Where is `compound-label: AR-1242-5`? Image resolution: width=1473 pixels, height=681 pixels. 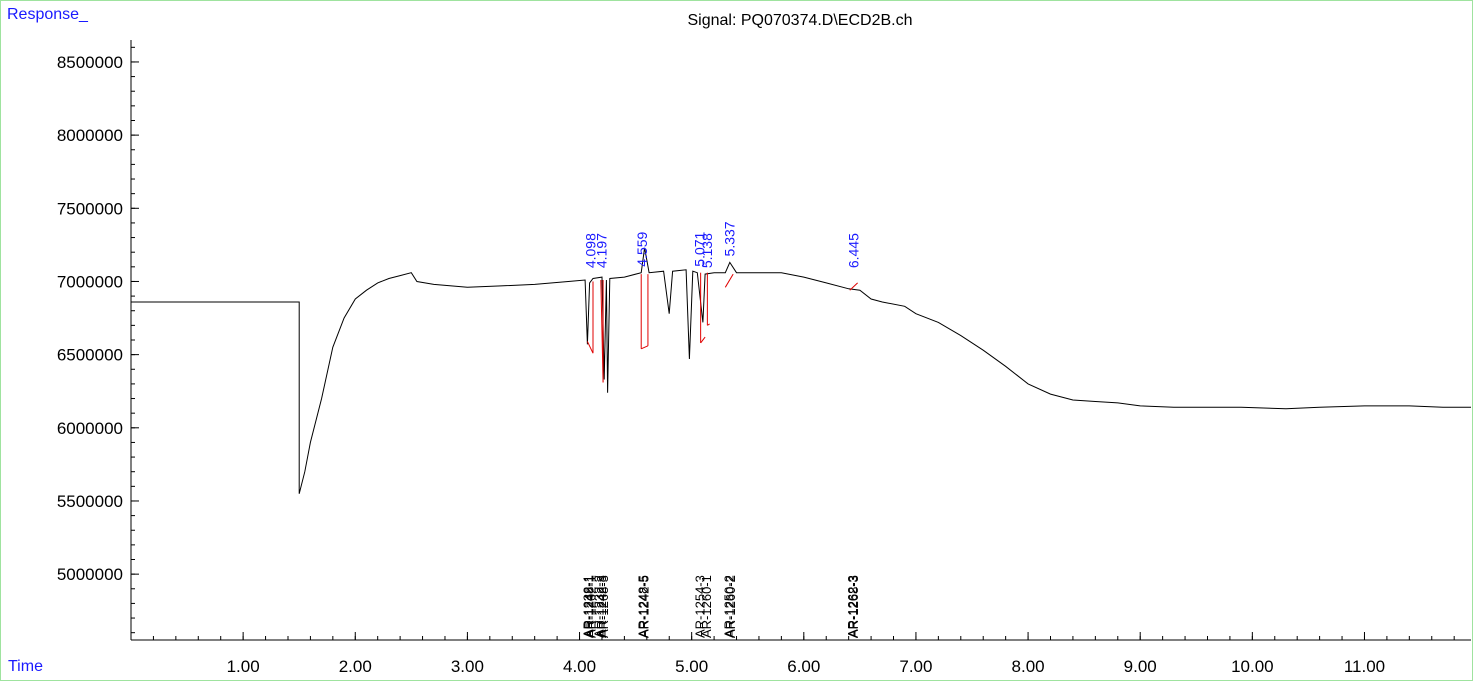
compound-label: AR-1242-5 is located at coordinates (643, 606).